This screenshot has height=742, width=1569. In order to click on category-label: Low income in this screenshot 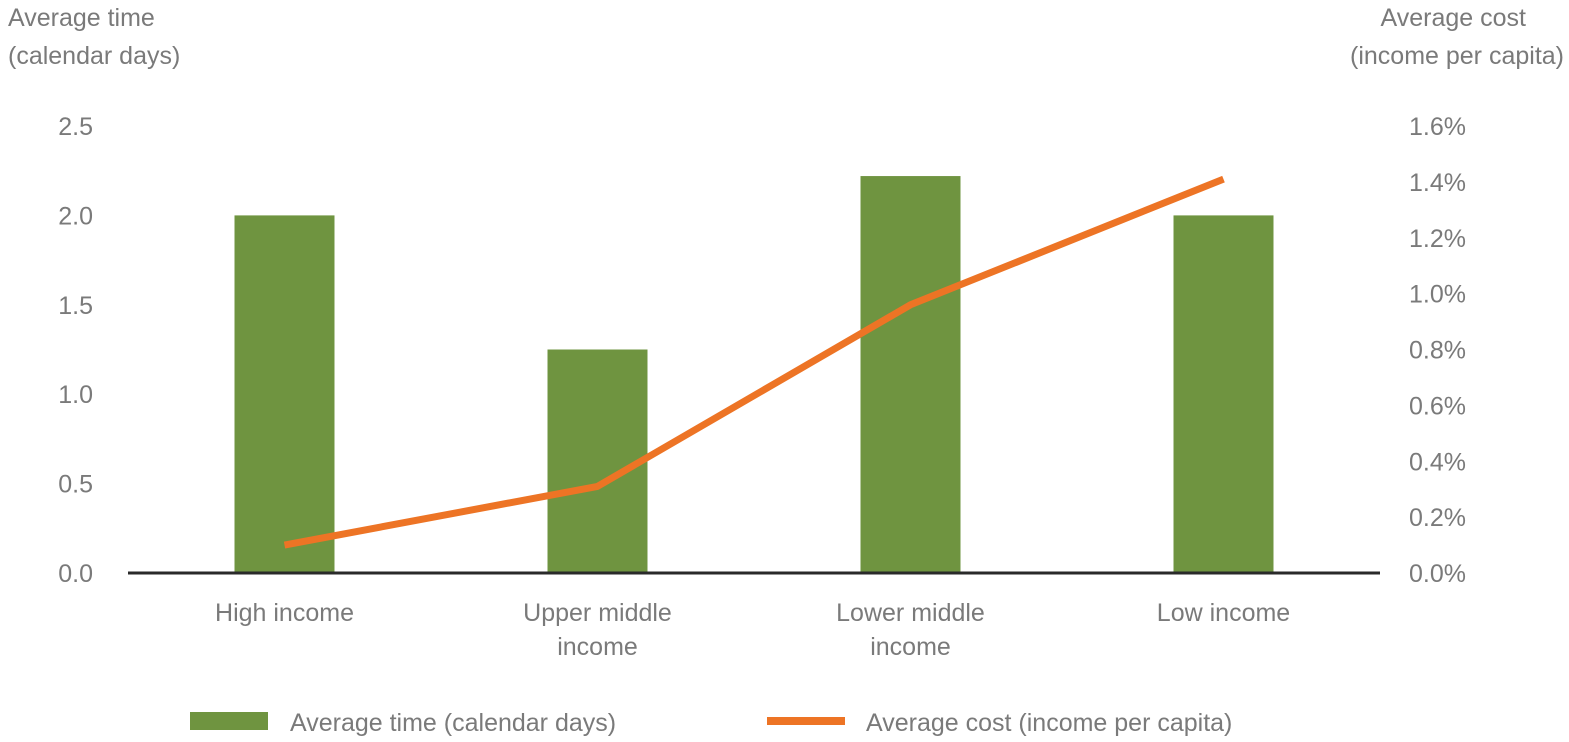, I will do `click(1223, 613)`.